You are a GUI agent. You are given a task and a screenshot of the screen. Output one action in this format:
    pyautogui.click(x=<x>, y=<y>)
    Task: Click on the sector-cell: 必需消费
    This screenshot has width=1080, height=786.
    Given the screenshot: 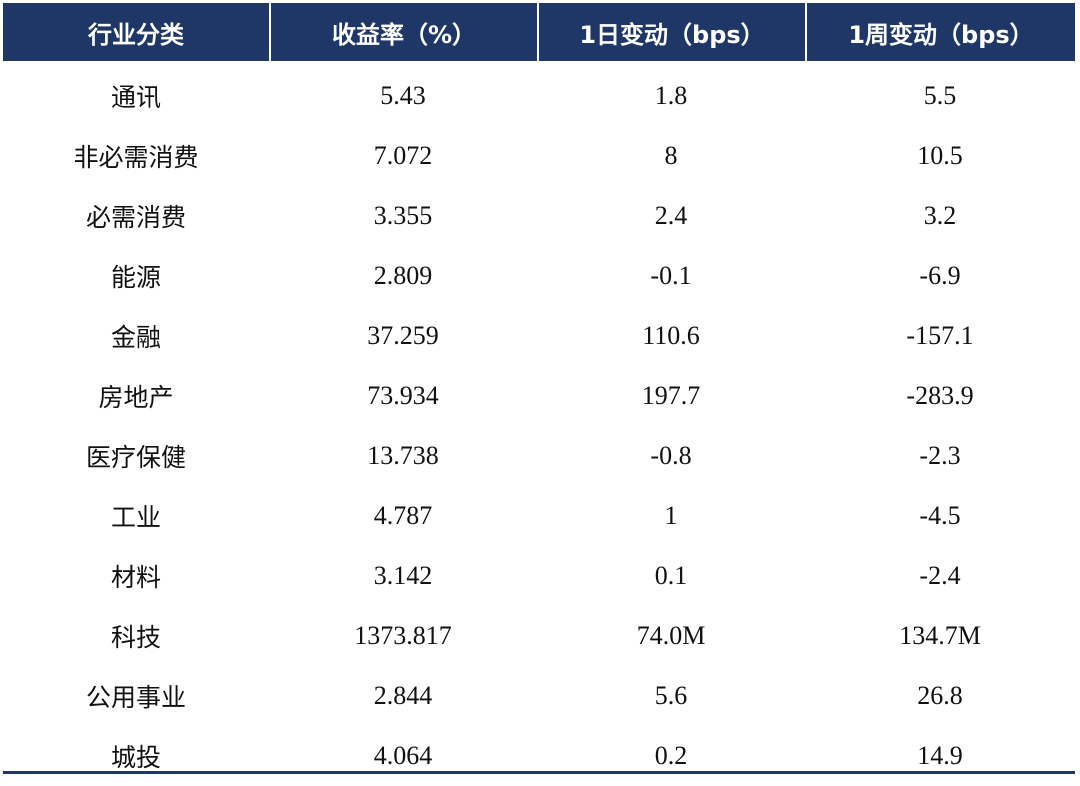 What is the action you would take?
    pyautogui.click(x=135, y=217)
    